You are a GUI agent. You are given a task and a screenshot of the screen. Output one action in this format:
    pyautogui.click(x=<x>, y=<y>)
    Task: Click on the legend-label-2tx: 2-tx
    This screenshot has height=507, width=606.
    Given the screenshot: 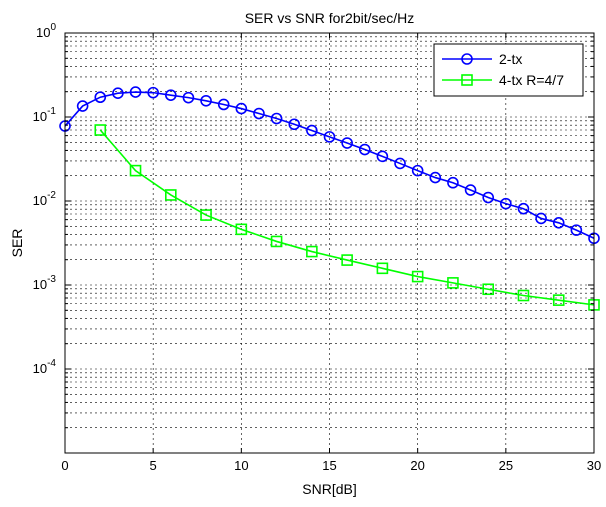 What is the action you would take?
    pyautogui.click(x=510, y=59)
    